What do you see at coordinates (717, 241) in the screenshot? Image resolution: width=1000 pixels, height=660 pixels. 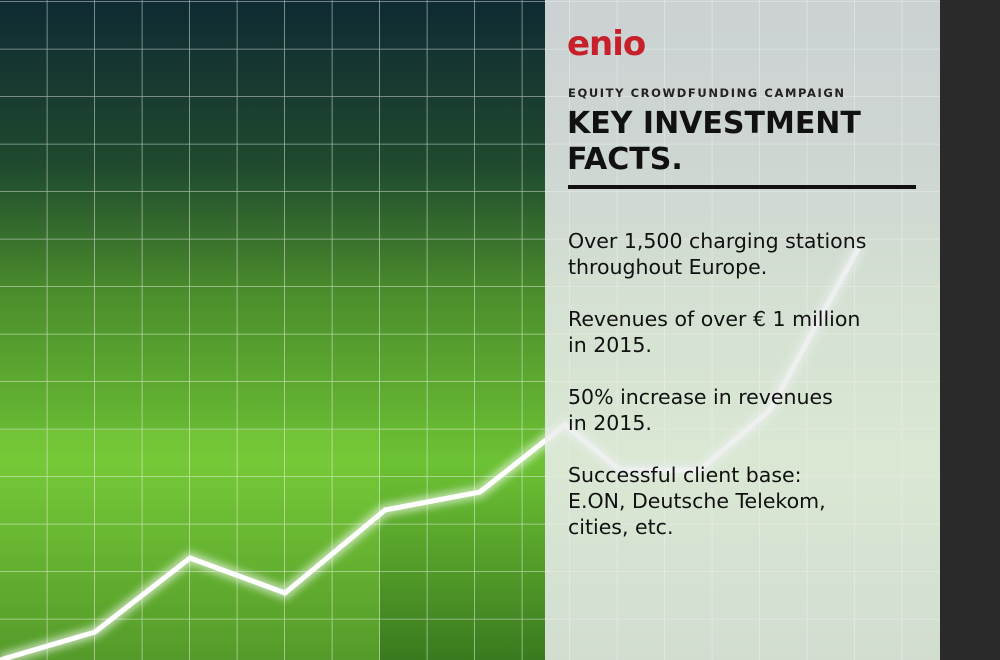 I see `fact-line: Over 1,500 charging stations` at bounding box center [717, 241].